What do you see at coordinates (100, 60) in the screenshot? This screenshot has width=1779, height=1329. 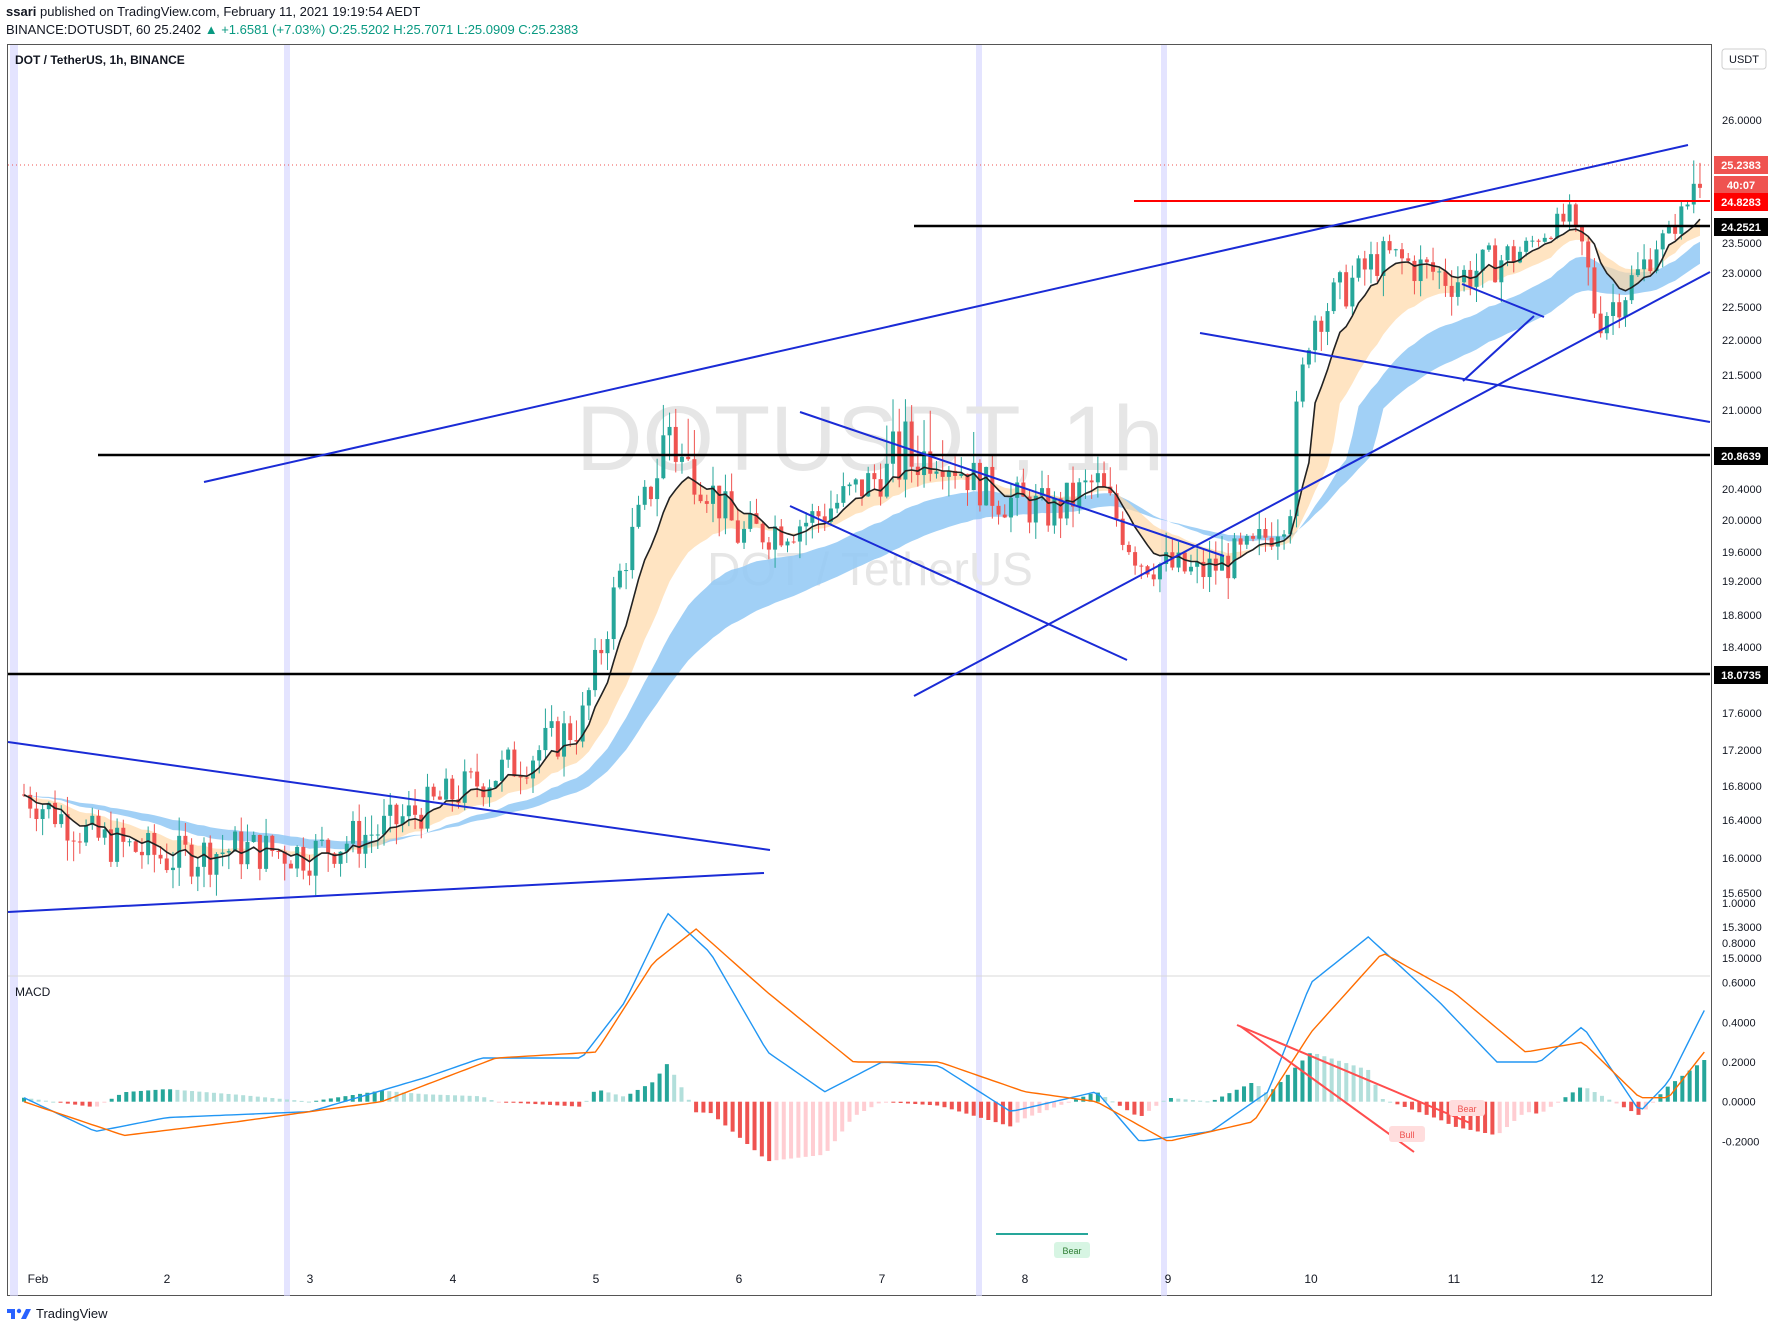 I see `chart-title: DOT / TetherUS, 1h, BINANCE` at bounding box center [100, 60].